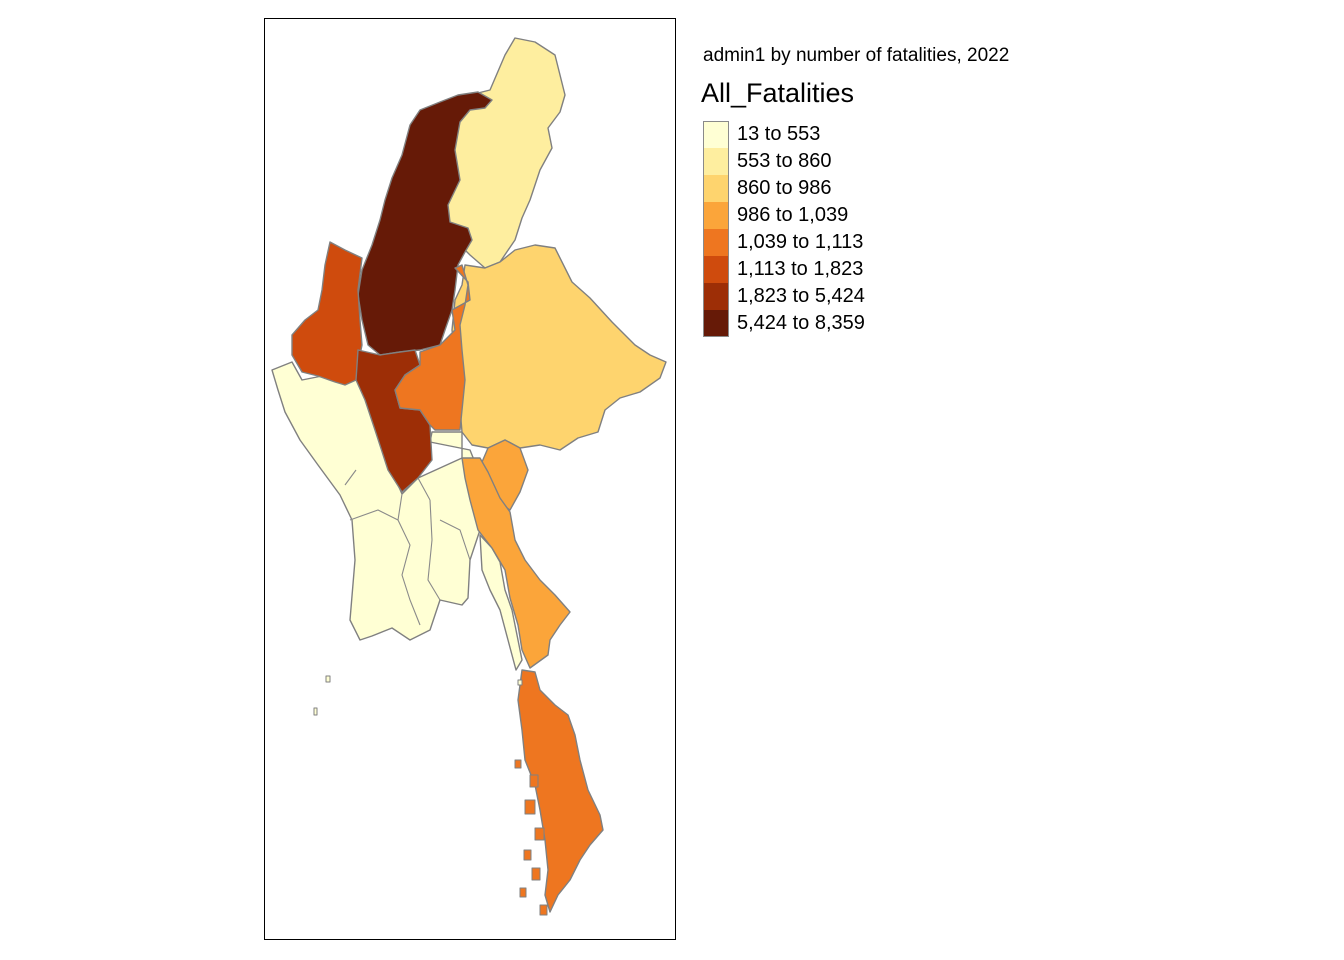 Image resolution: width=1344 pixels, height=960 pixels. I want to click on region-chin, so click(327, 313).